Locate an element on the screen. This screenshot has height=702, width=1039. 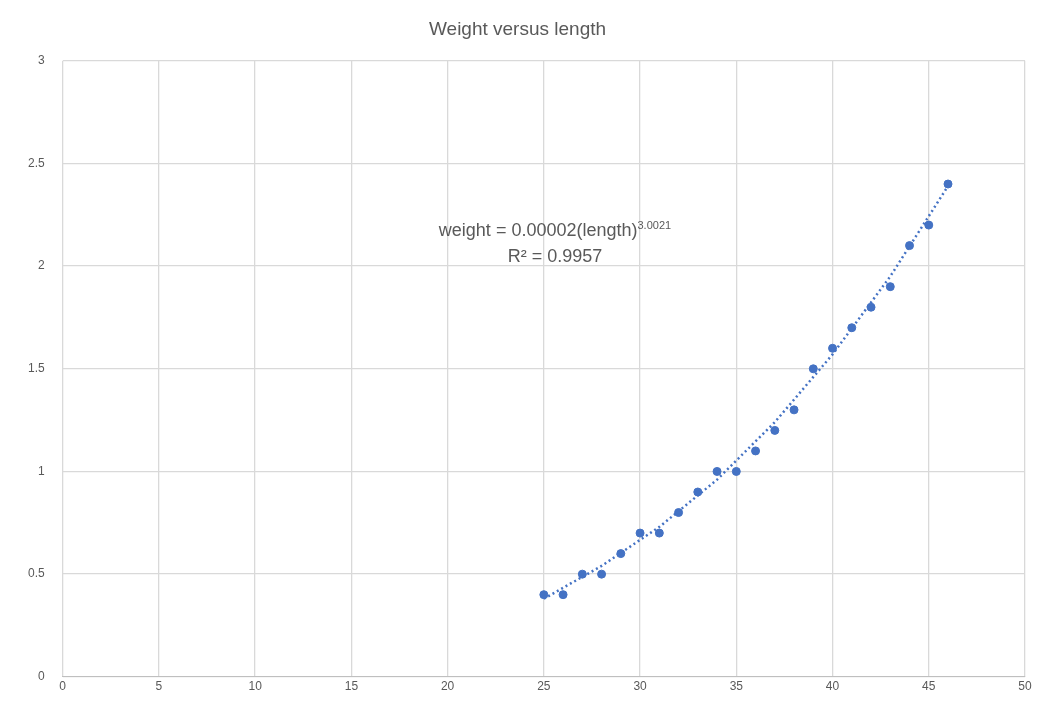
x-tick-label: 30 is located at coordinates (640, 686).